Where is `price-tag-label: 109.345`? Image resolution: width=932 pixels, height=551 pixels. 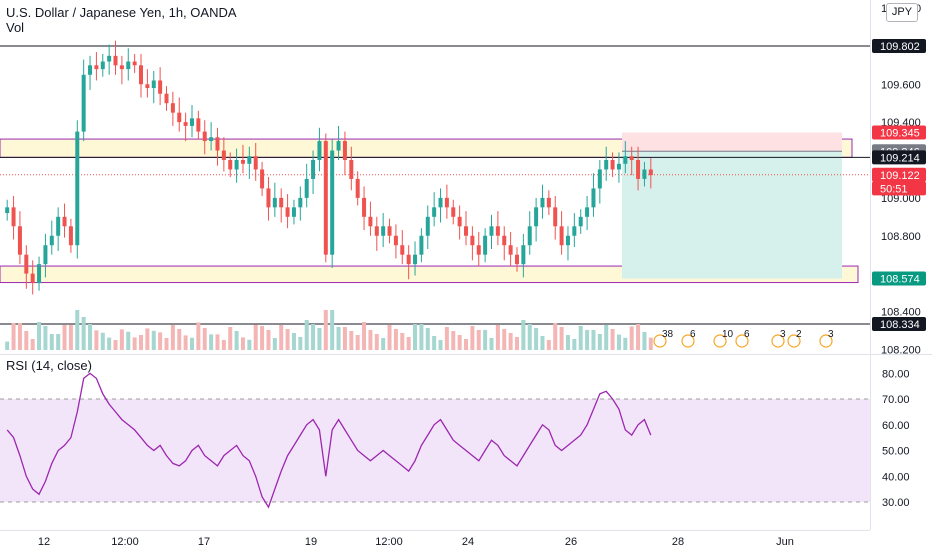
price-tag-label: 109.345 is located at coordinates (900, 134).